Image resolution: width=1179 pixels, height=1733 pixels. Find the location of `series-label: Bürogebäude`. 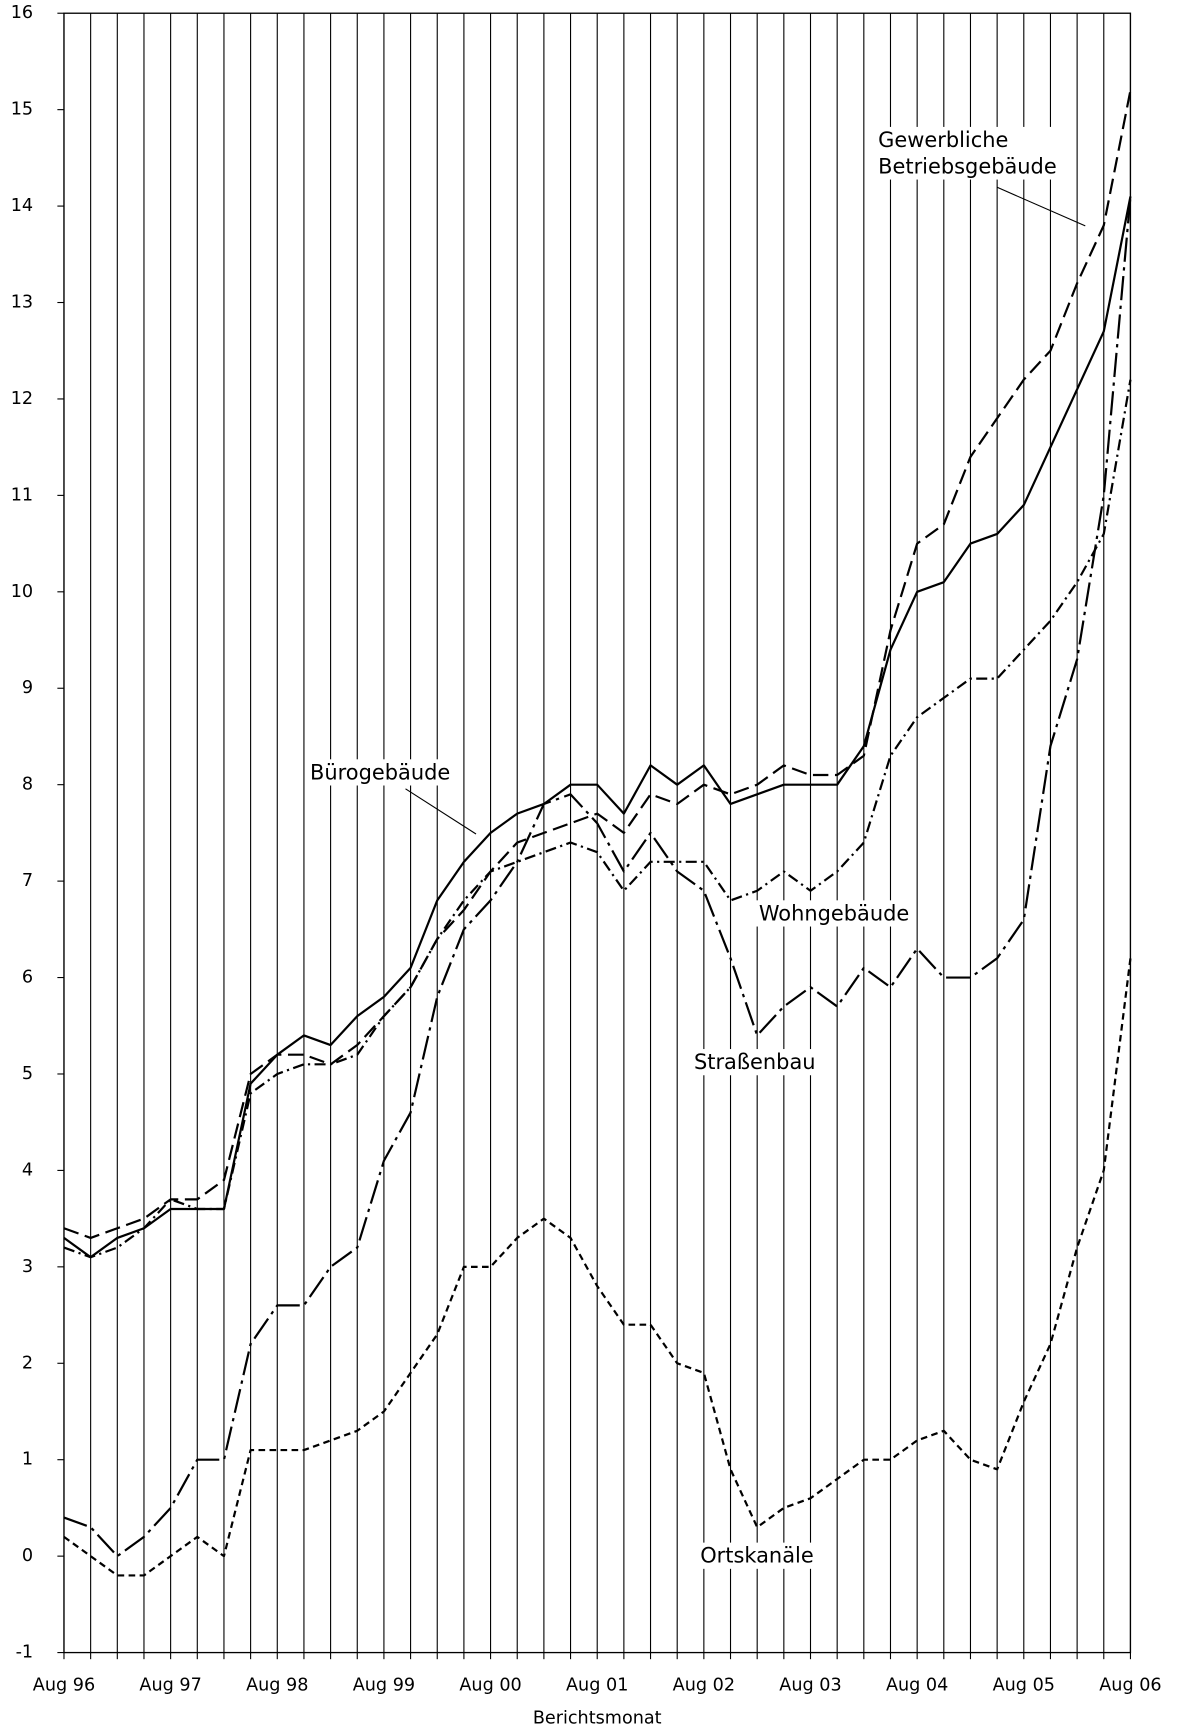

series-label: Bürogebäude is located at coordinates (380, 772).